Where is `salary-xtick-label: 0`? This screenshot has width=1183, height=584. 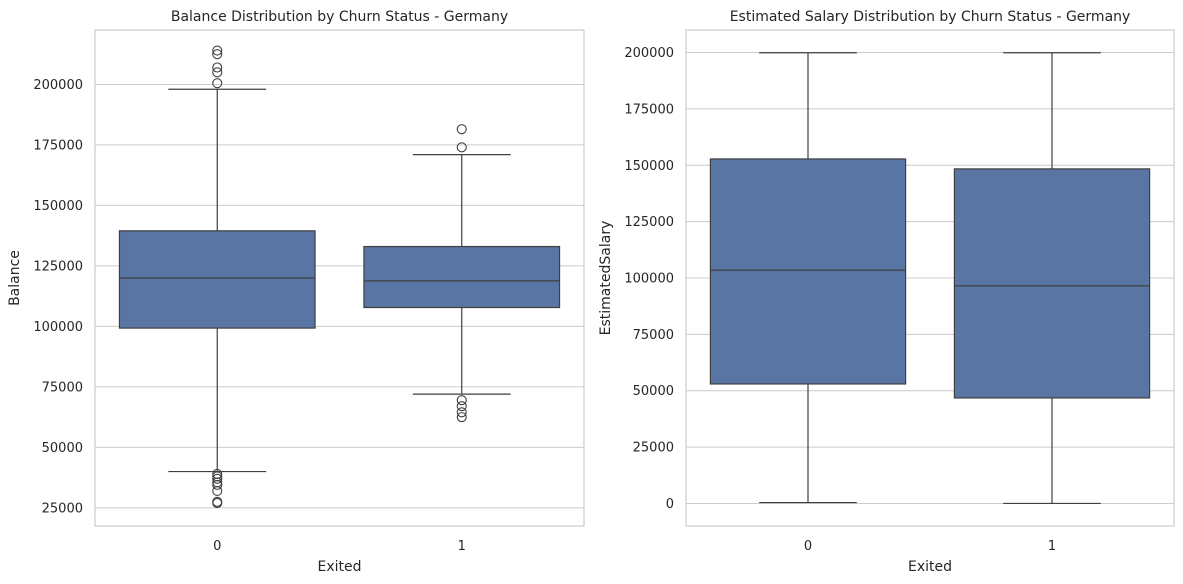 salary-xtick-label: 0 is located at coordinates (808, 546).